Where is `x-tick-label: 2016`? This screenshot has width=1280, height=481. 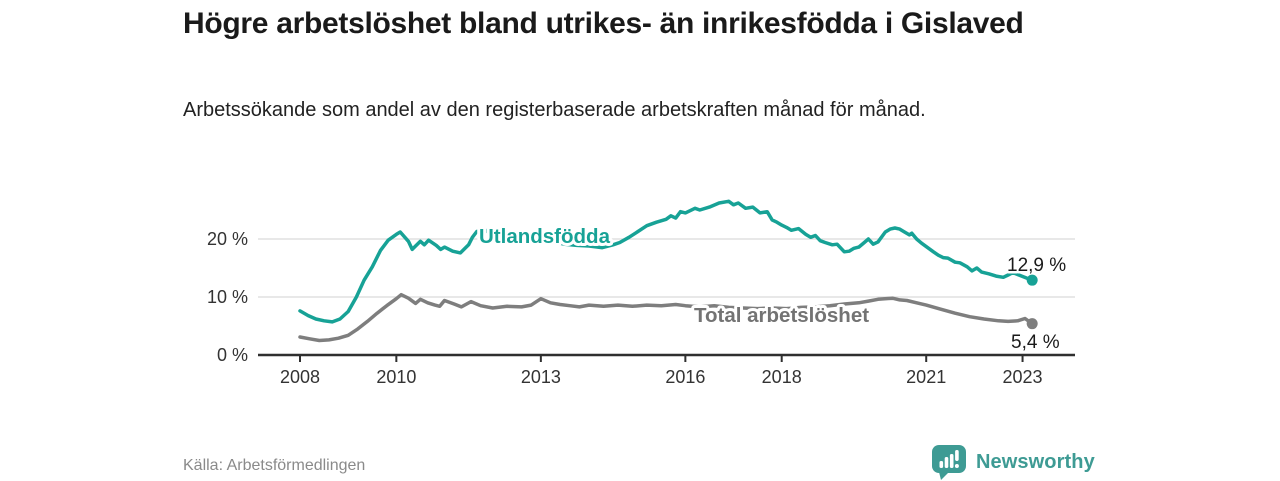 x-tick-label: 2016 is located at coordinates (685, 377).